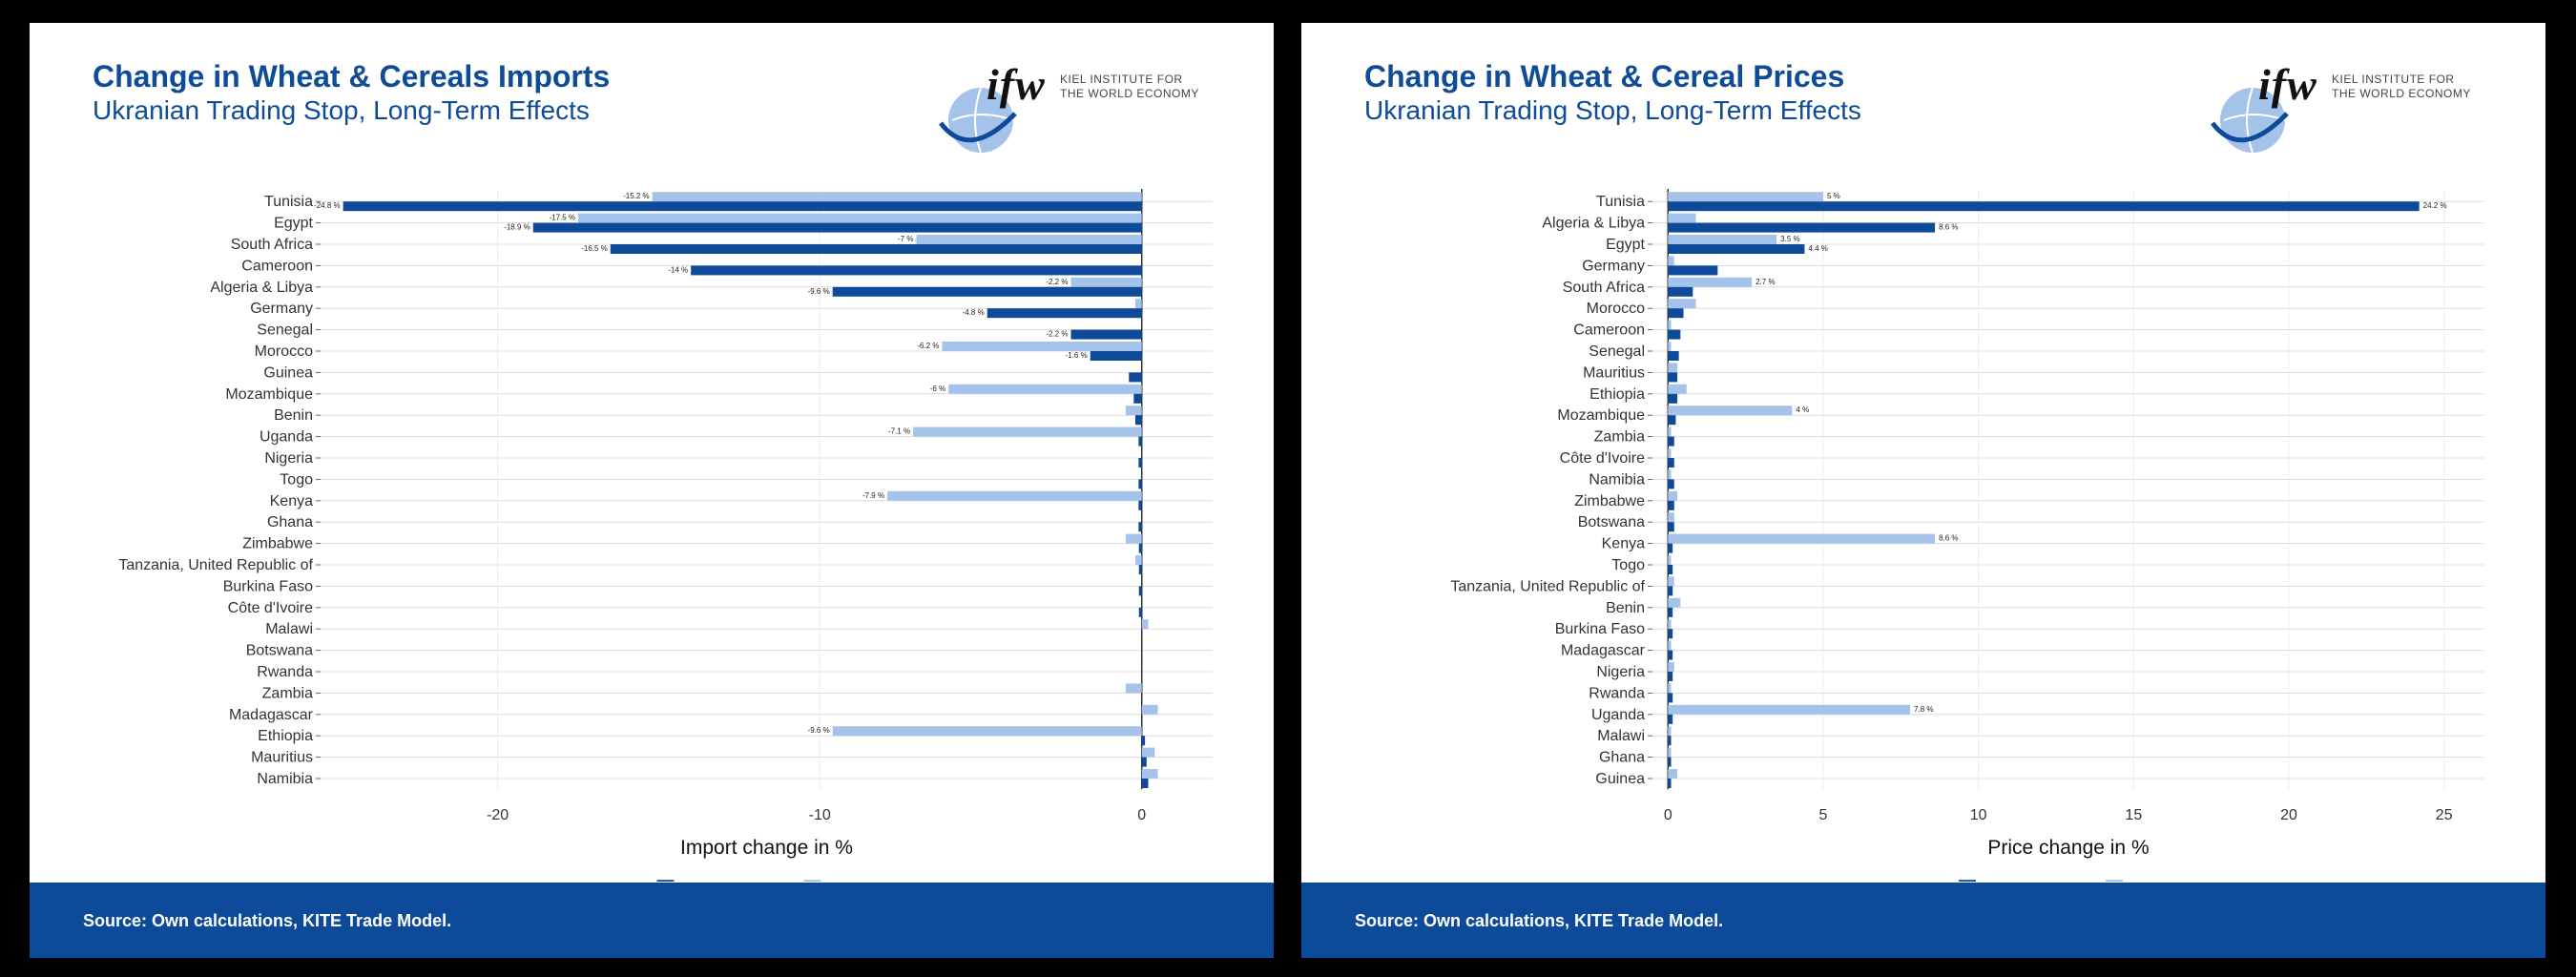  I want to click on legend-label-other-cereals: Other cereals, so click(2032, 881).